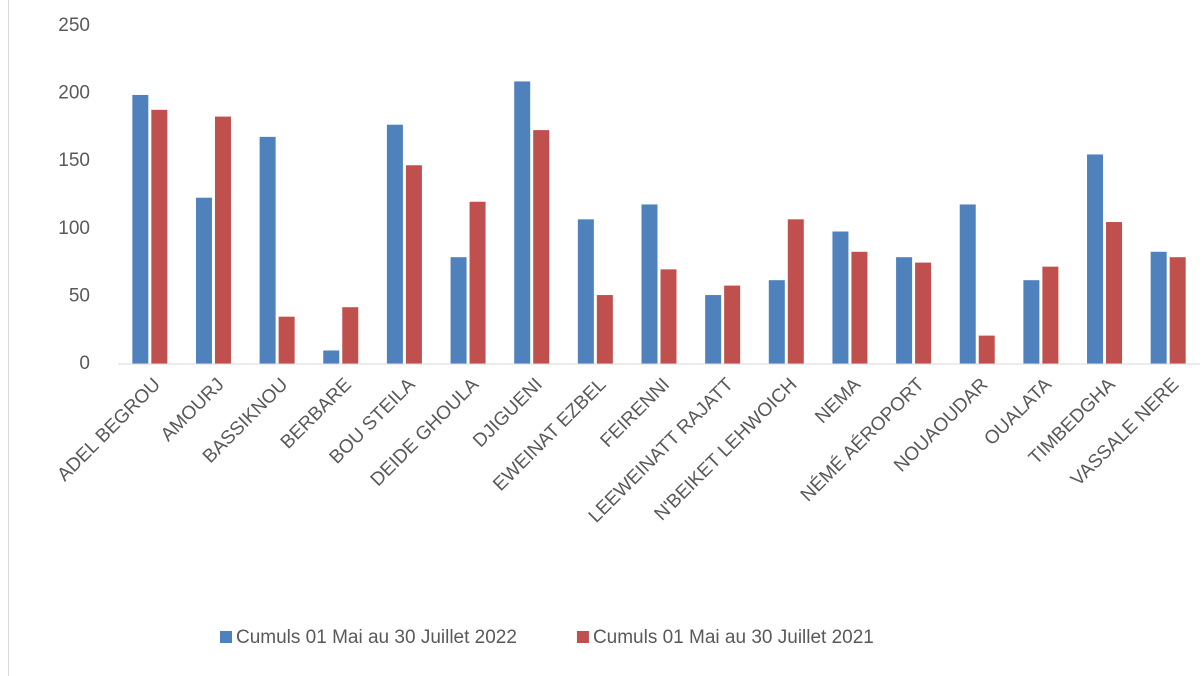  I want to click on legend-label: Cumuls 01 Mai au 30 Juillet 2021, so click(733, 637).